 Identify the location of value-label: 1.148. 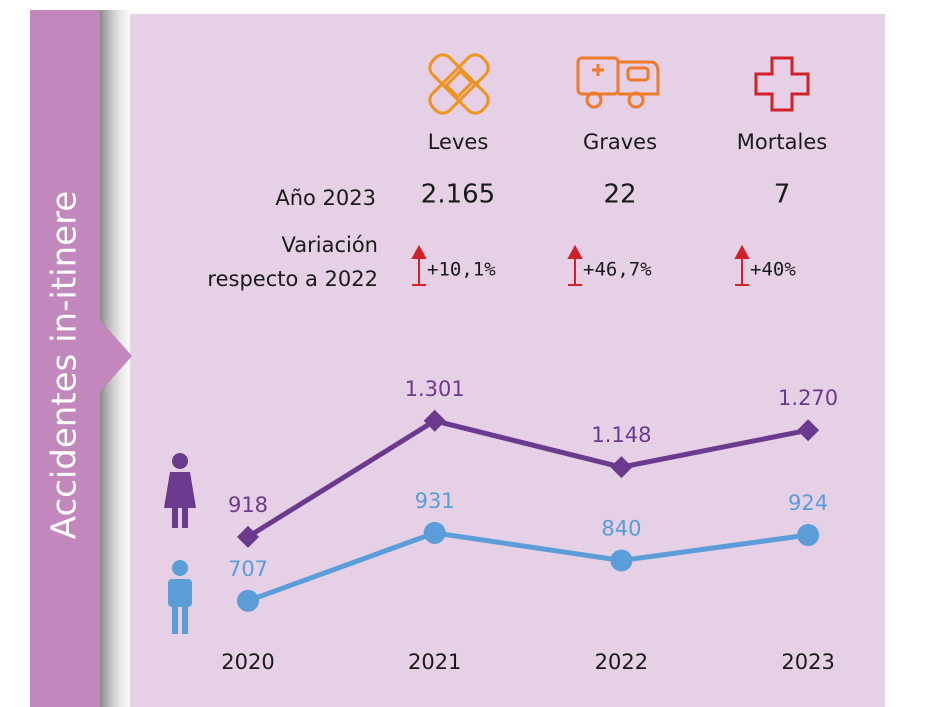
(621, 435).